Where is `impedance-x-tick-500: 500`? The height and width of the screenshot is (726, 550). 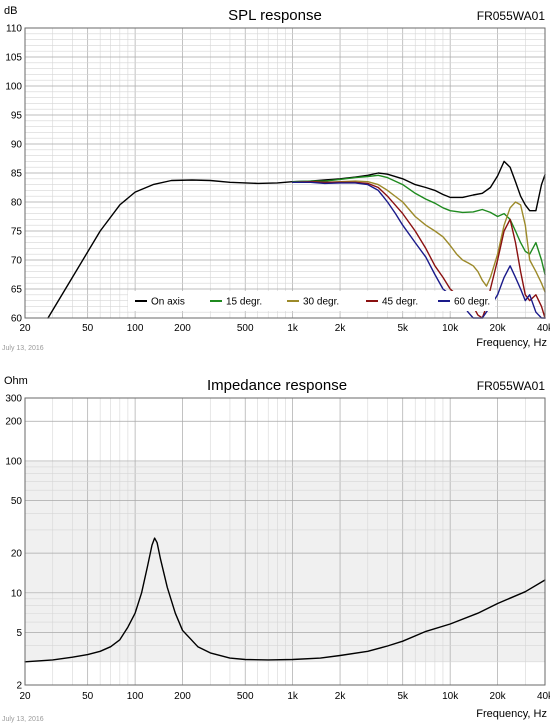 impedance-x-tick-500: 500 is located at coordinates (245, 696).